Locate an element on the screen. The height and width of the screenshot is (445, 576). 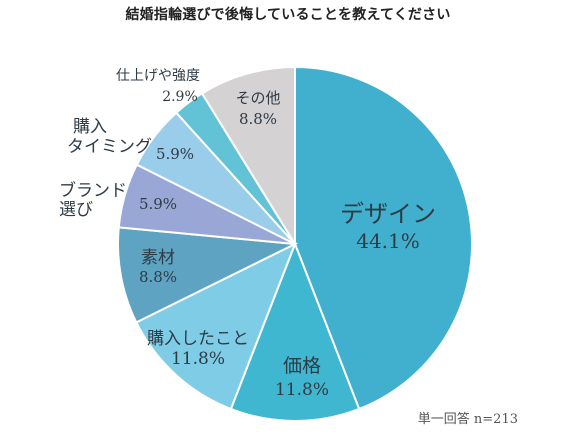
slice-value-7: 2.9% is located at coordinates (180, 97).